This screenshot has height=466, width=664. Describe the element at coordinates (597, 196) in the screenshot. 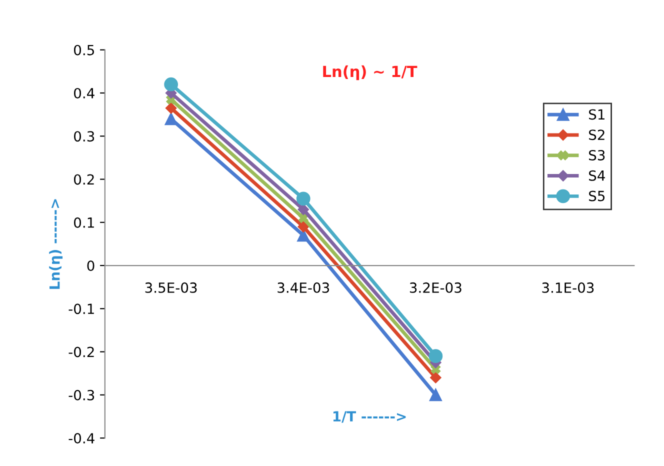

I see `legend-label: S5` at that location.